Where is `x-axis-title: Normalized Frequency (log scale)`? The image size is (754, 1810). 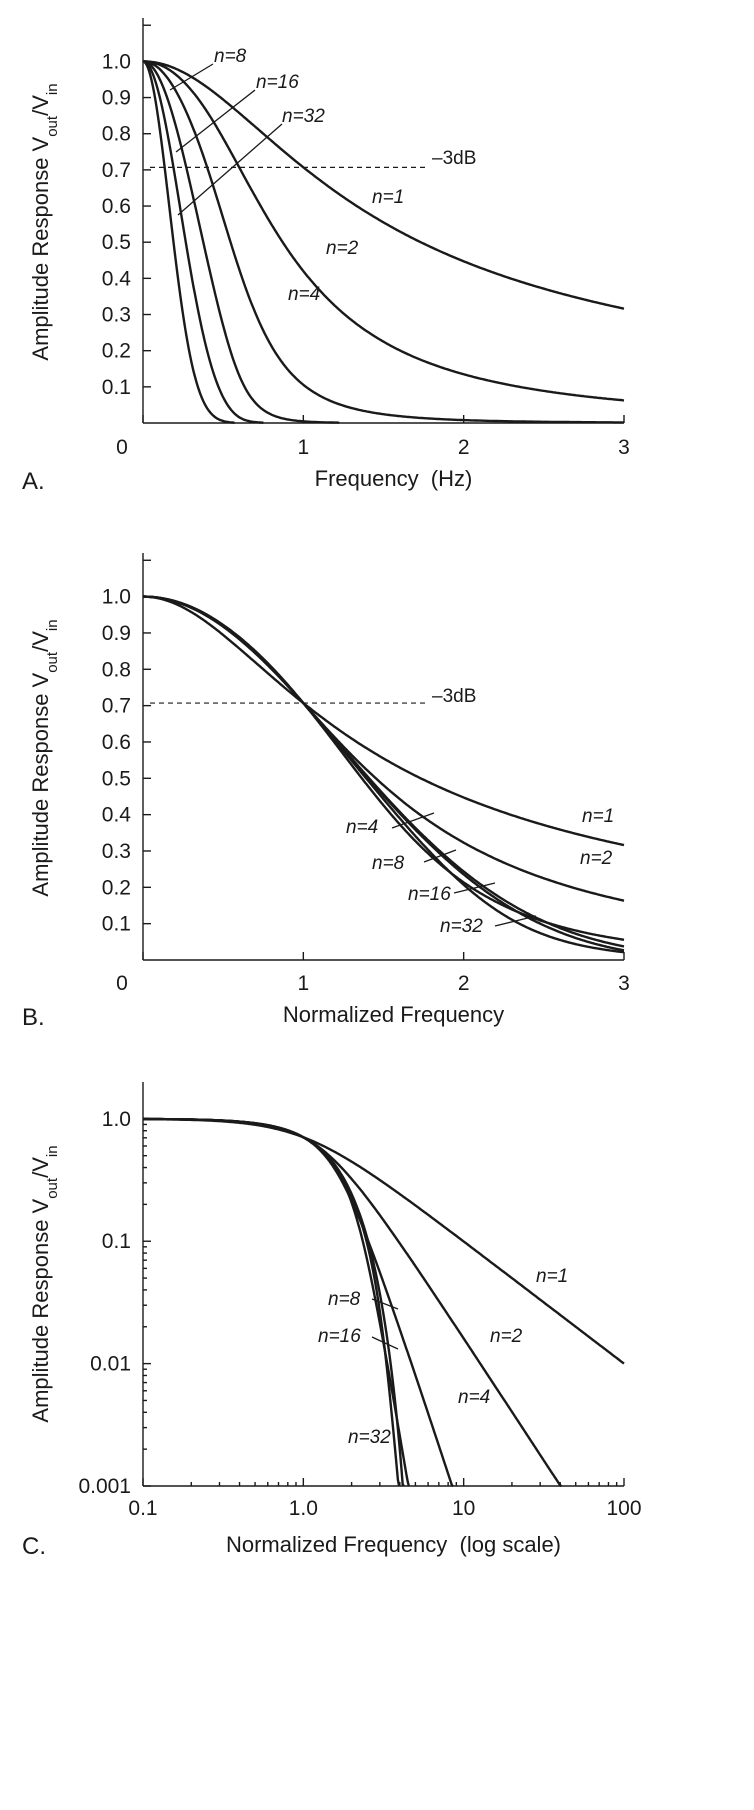 x-axis-title: Normalized Frequency (log scale) is located at coordinates (393, 1544).